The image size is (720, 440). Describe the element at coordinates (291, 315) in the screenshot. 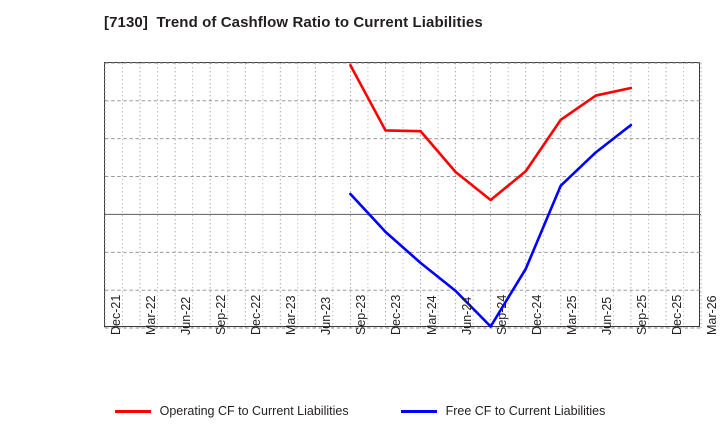

I see `x-axis-tick-label: Mar-23` at that location.